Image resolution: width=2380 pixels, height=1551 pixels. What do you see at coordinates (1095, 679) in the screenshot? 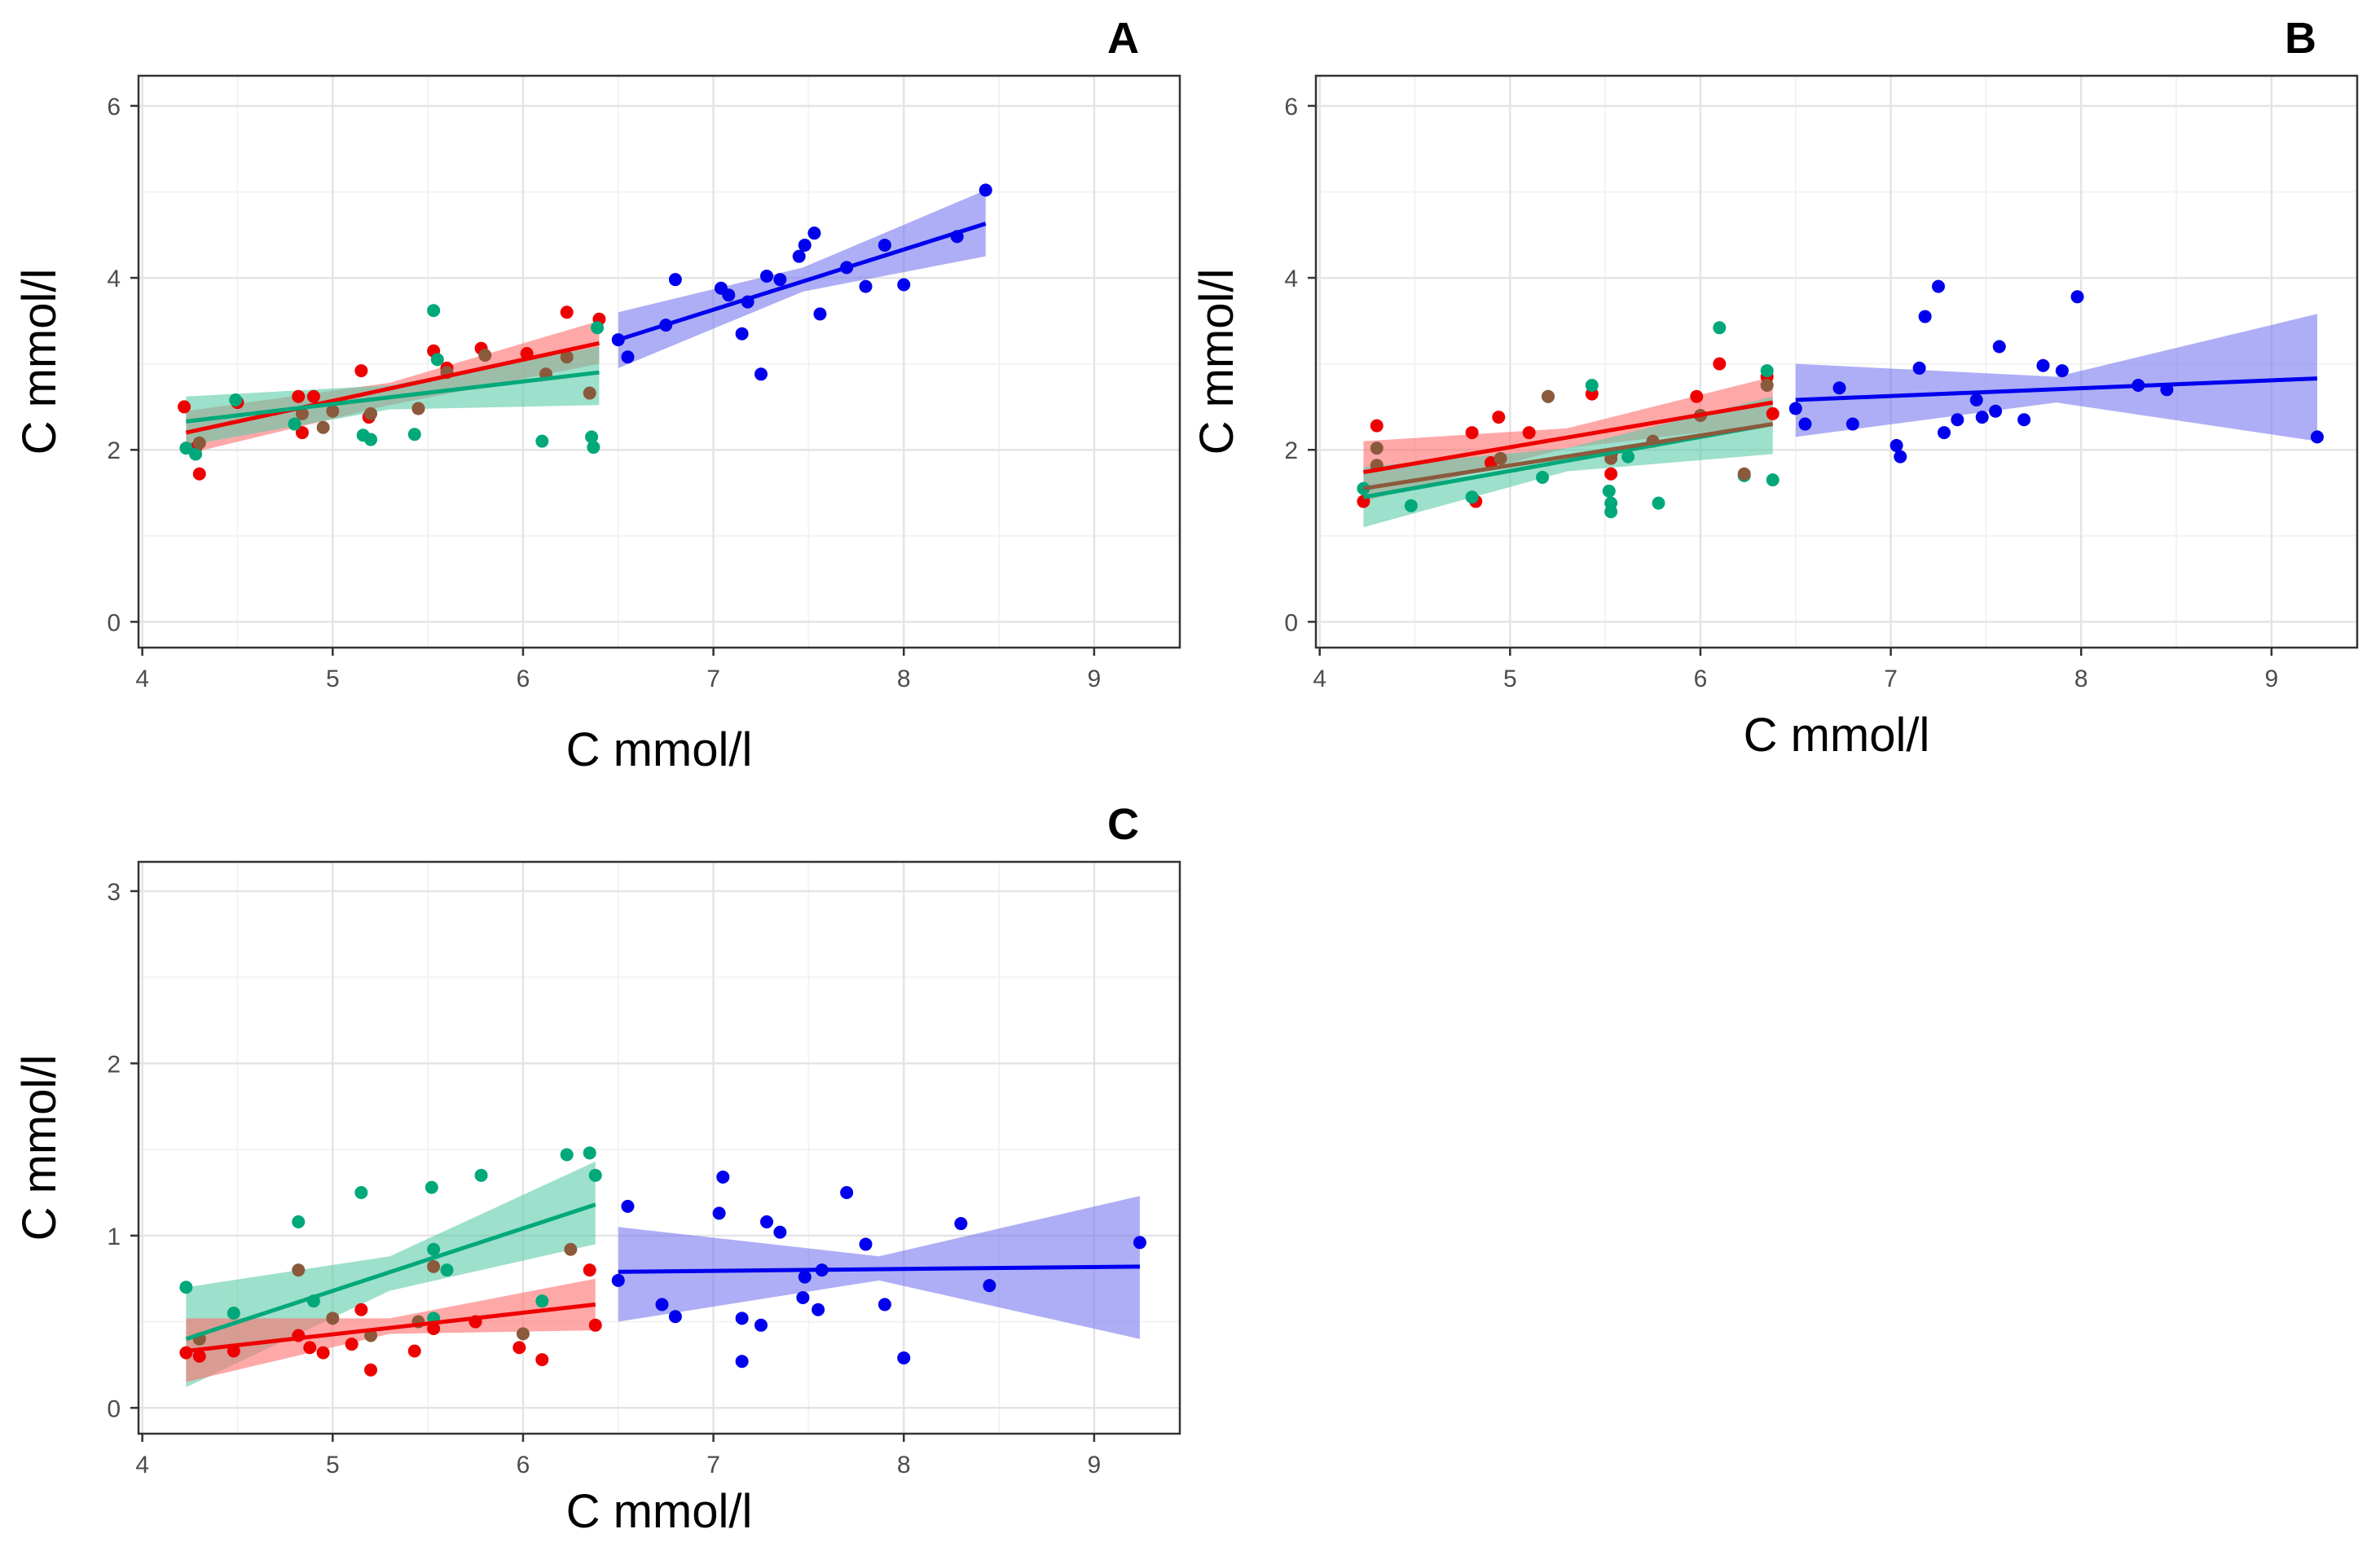
I see `x-tick-label: 9` at bounding box center [1095, 679].